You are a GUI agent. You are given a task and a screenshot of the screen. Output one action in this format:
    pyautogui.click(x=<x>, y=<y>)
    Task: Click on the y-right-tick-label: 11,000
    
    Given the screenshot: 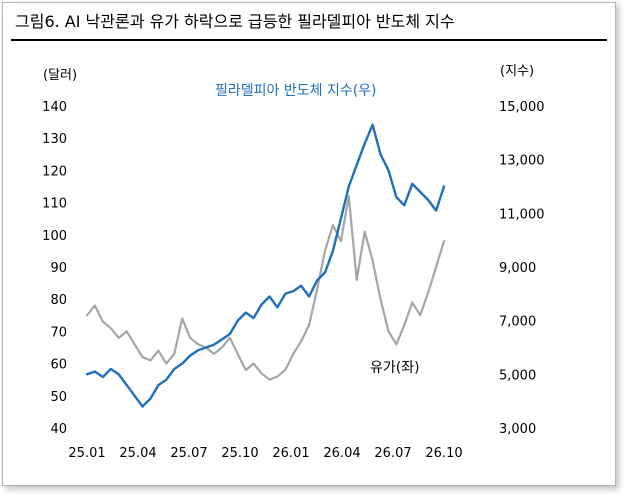 What is the action you would take?
    pyautogui.click(x=522, y=214)
    